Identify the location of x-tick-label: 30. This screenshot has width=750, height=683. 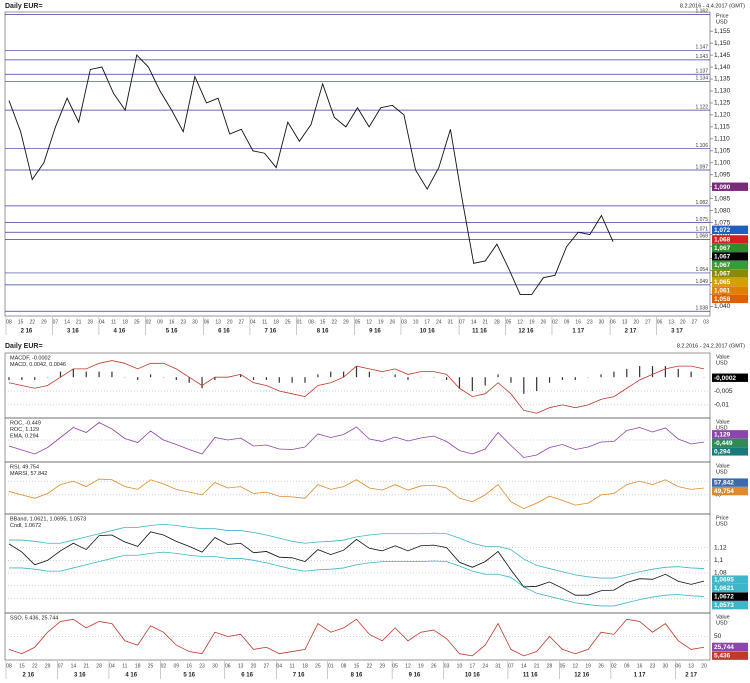
(666, 666).